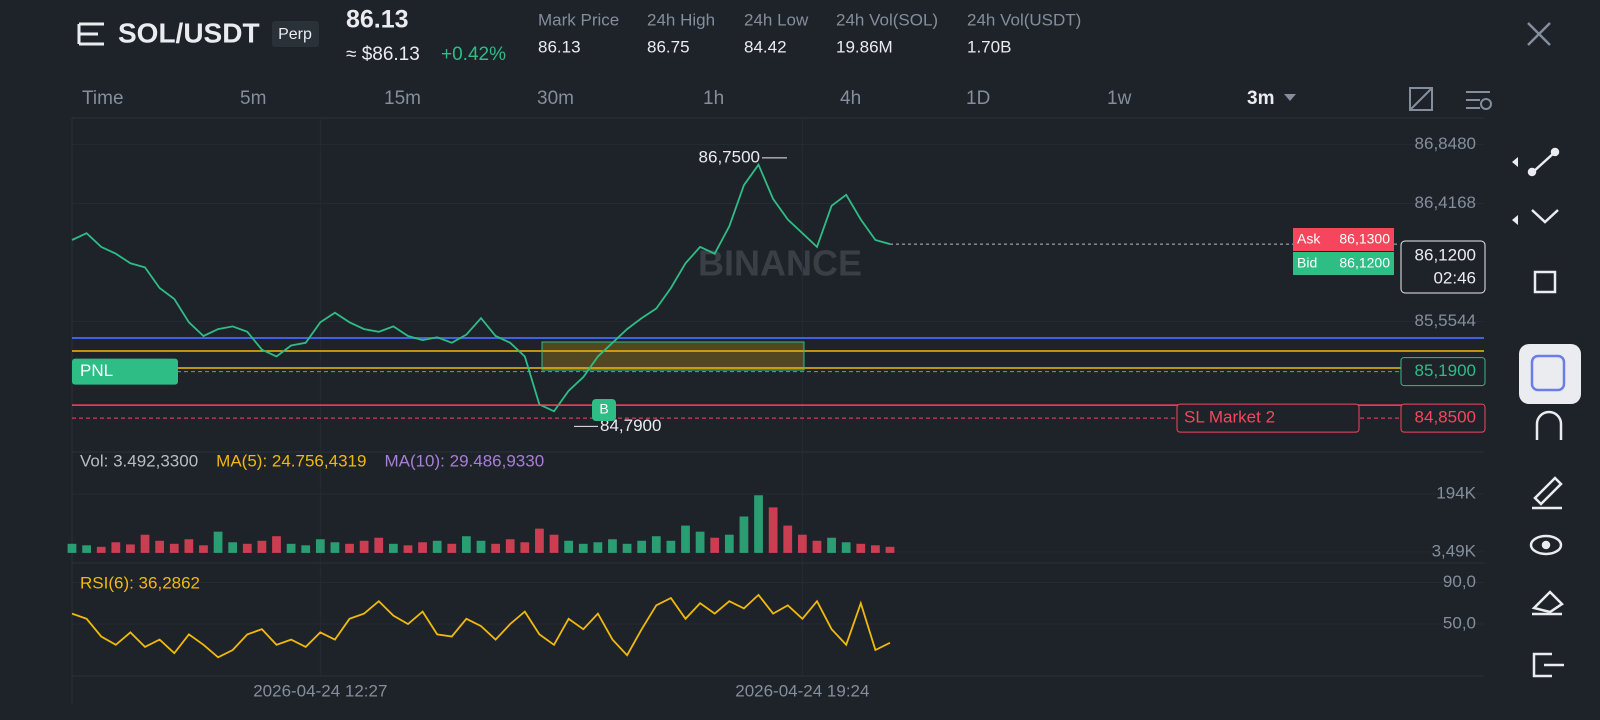  I want to click on timeframe-tab: 1h, so click(713, 98).